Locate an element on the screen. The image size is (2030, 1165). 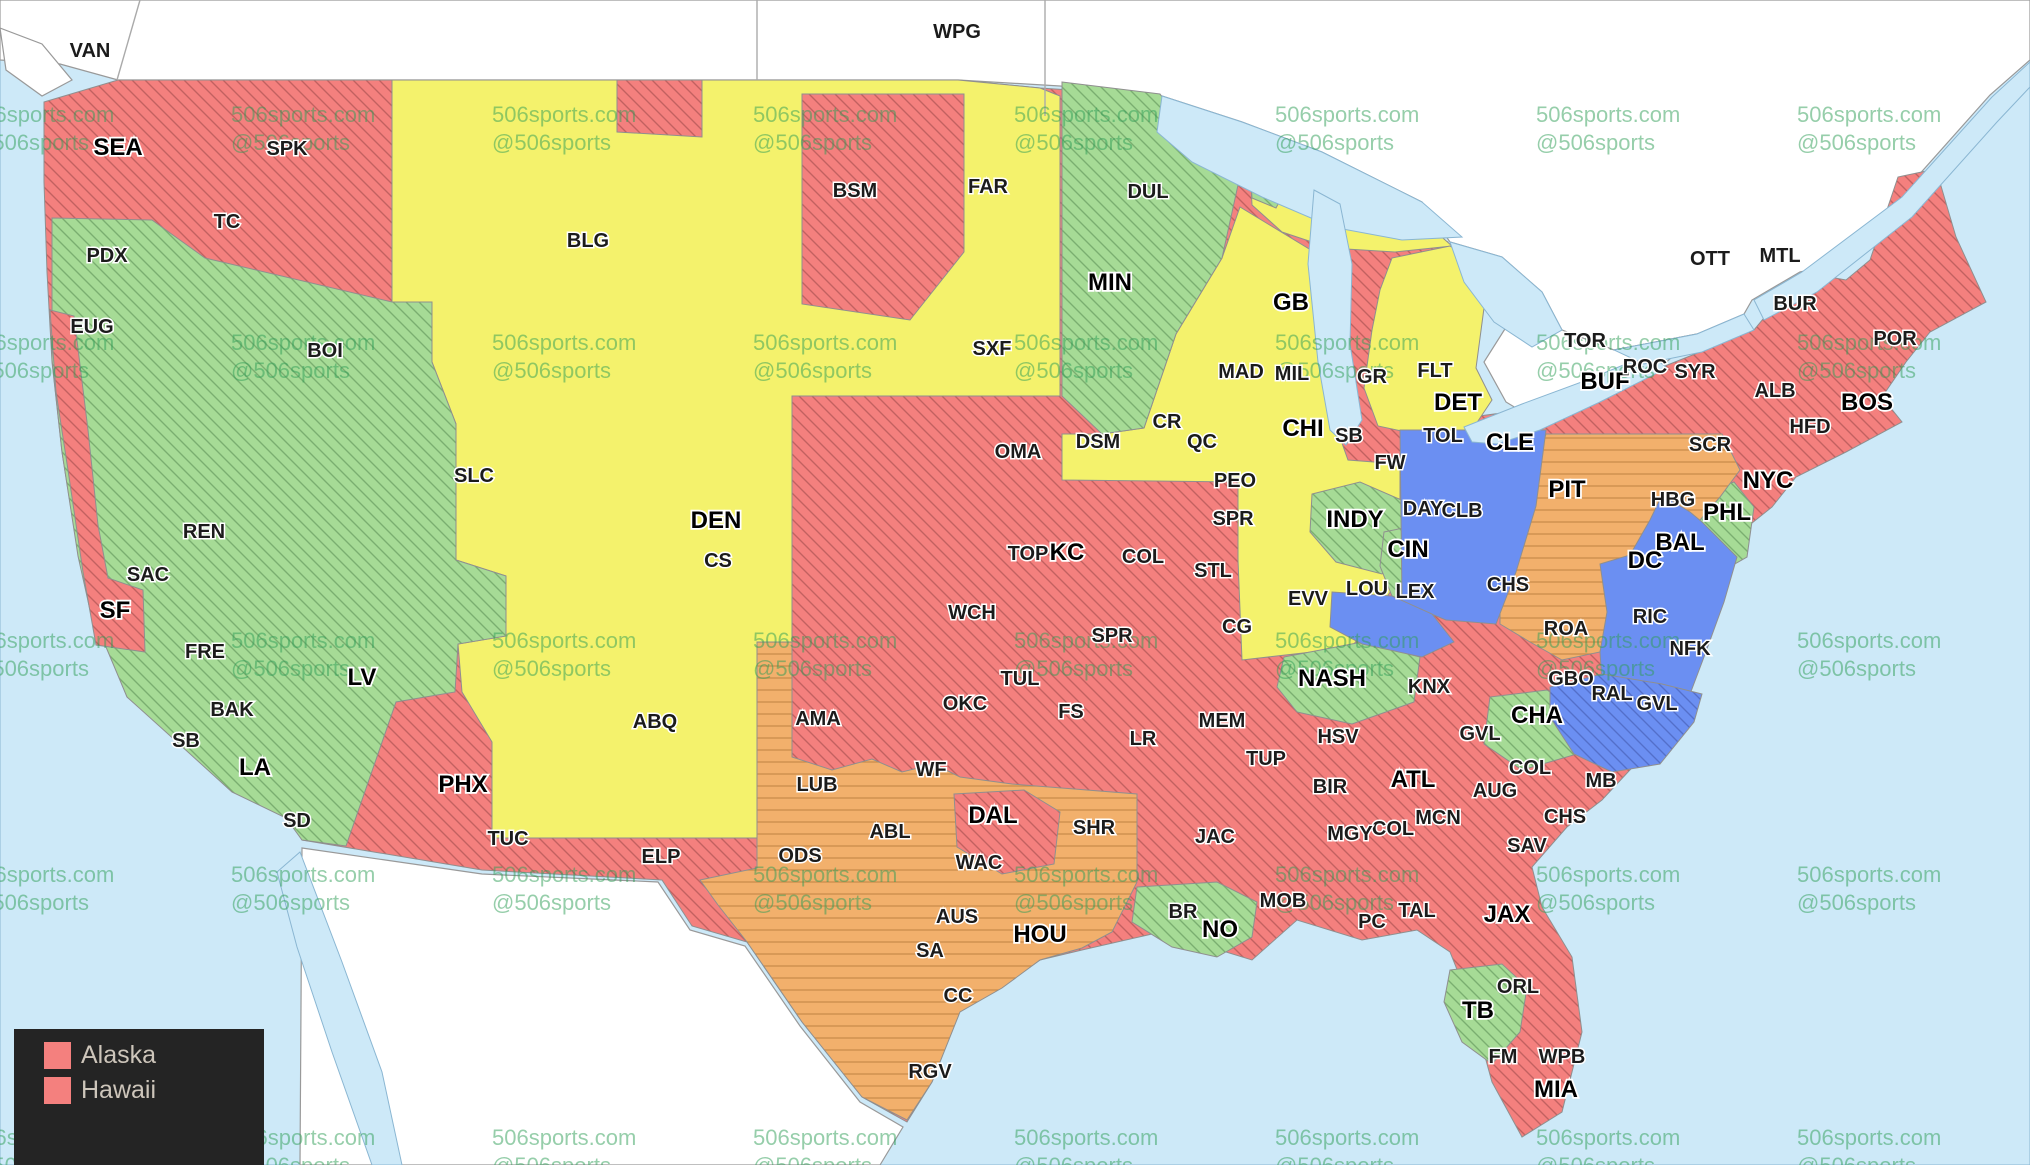
city-label-roa: ROA is located at coordinates (1566, 629).